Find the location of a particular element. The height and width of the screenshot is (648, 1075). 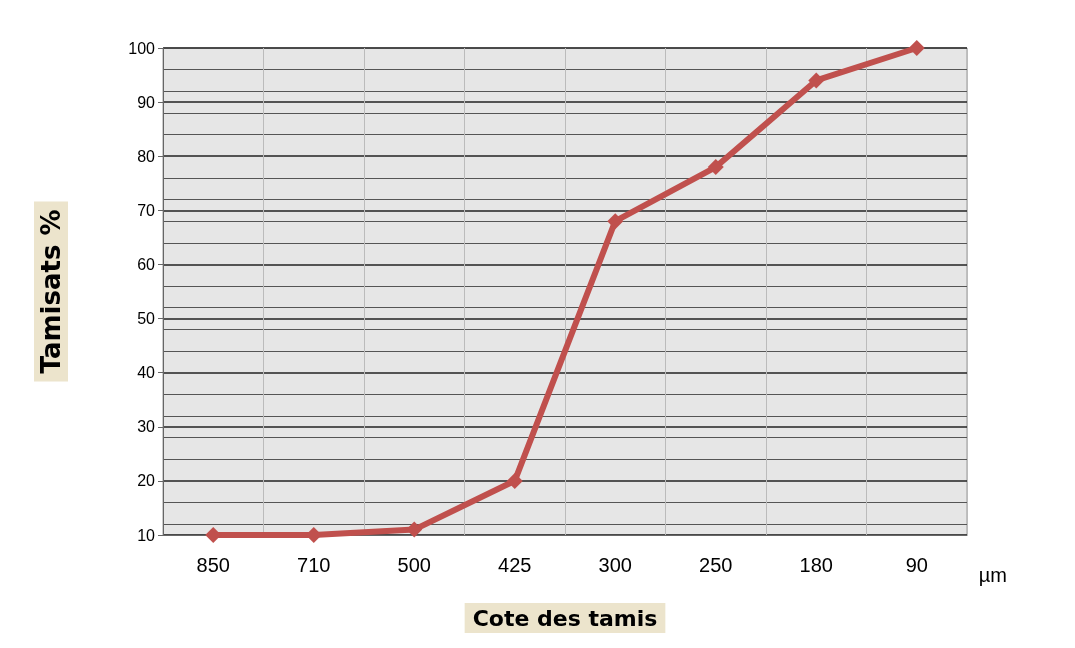

y-tick-label: 60 is located at coordinates (146, 264).